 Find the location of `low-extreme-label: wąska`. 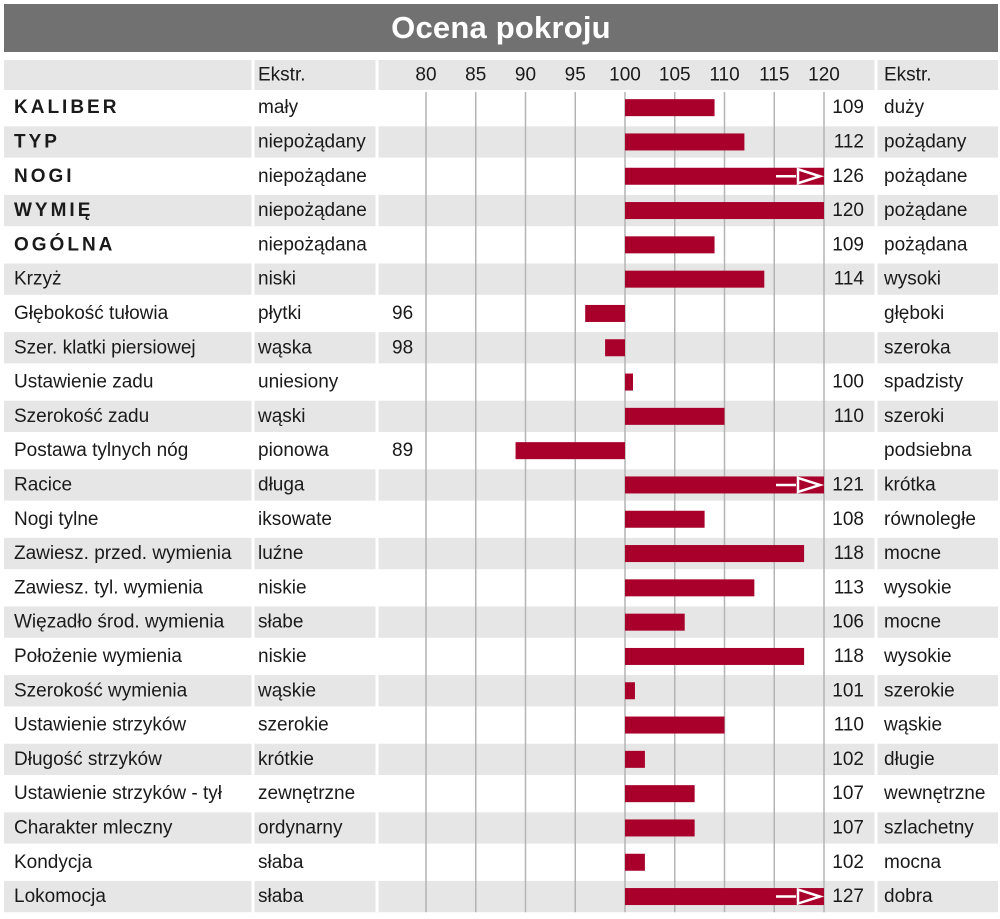

low-extreme-label: wąska is located at coordinates (284, 347).